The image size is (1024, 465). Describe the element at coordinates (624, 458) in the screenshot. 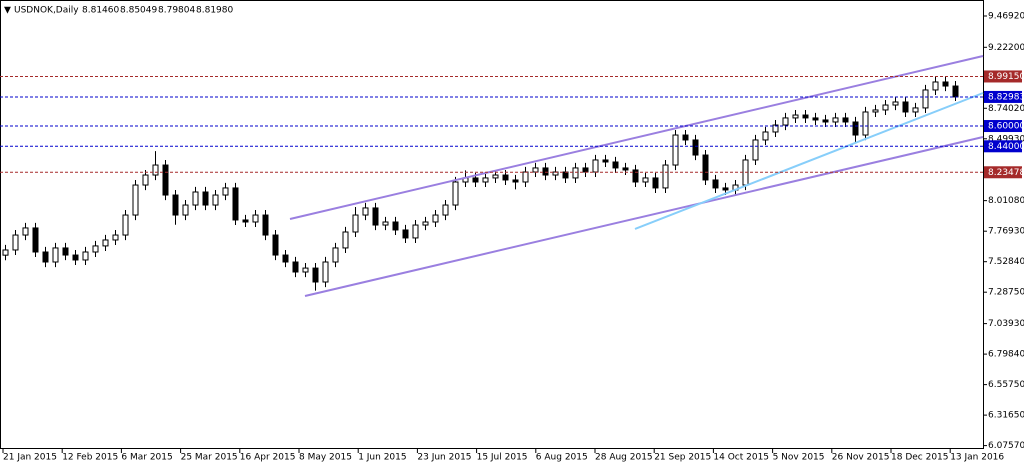

I see `x-tick-label: 28 Aug 2015` at that location.